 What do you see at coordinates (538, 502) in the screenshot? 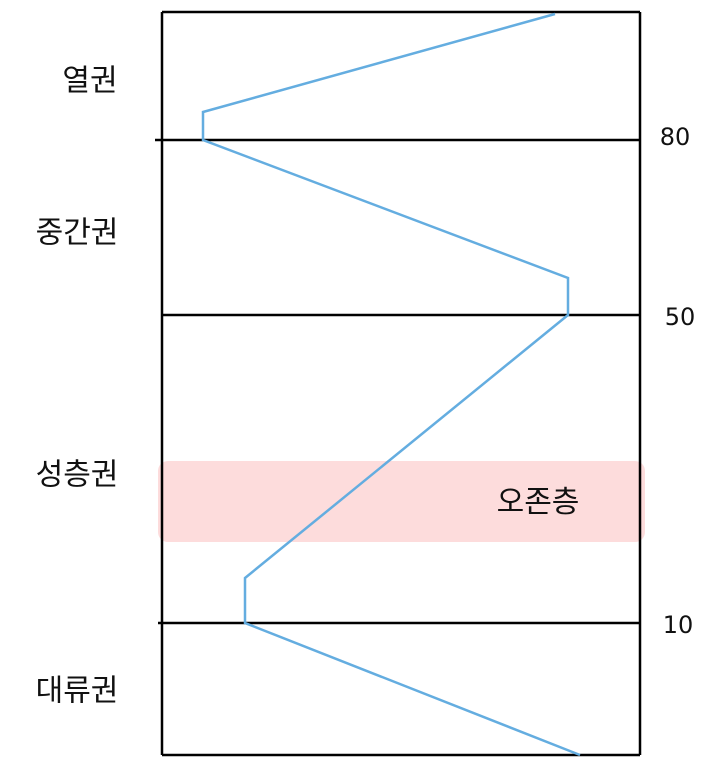
I see `ozone-label: 오존층` at bounding box center [538, 502].